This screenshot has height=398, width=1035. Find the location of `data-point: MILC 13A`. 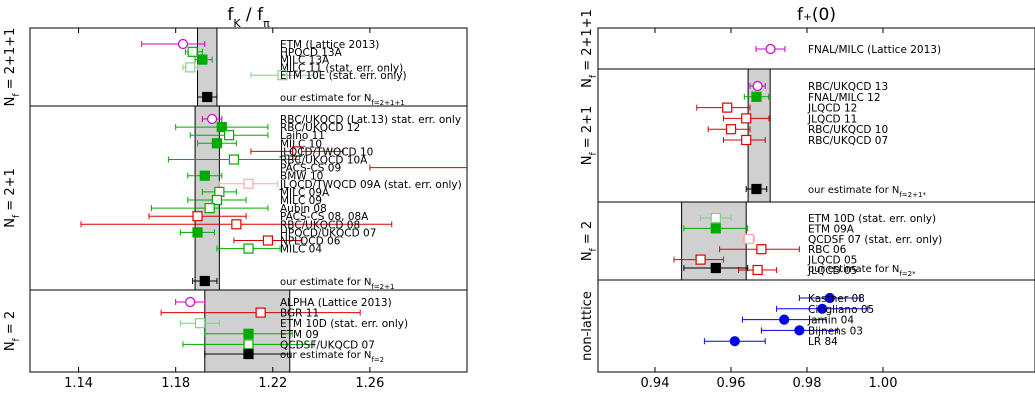

data-point: MILC 13A is located at coordinates (262, 60).